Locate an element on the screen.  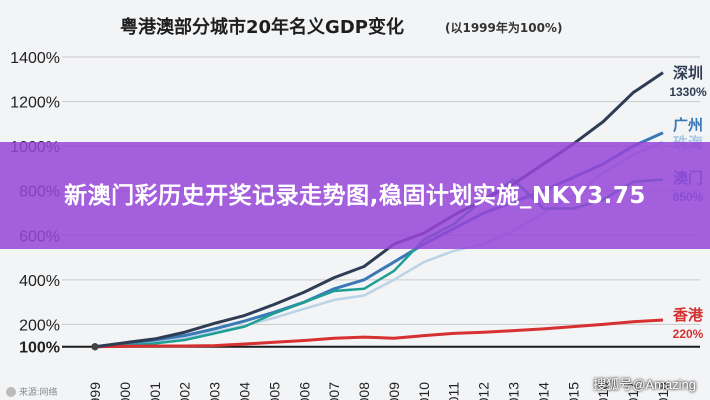
chart-title: 粤港澳部分城市20年名义GDP变化 is located at coordinates (262, 27).